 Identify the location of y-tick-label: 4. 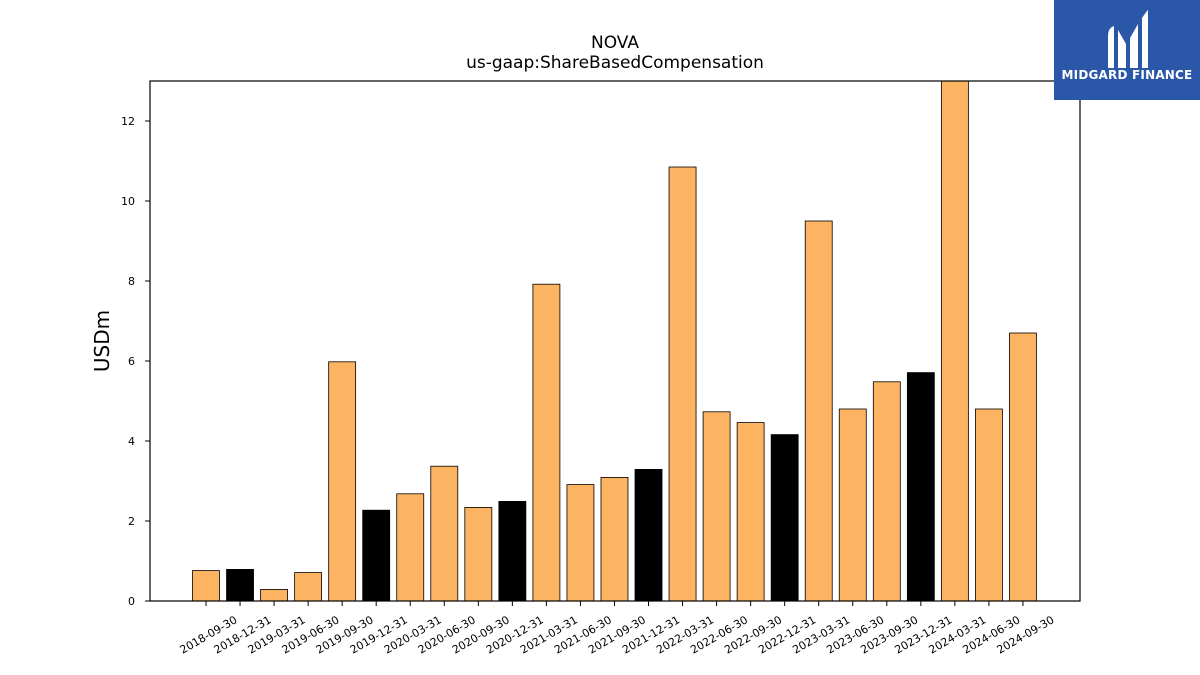
(131, 441).